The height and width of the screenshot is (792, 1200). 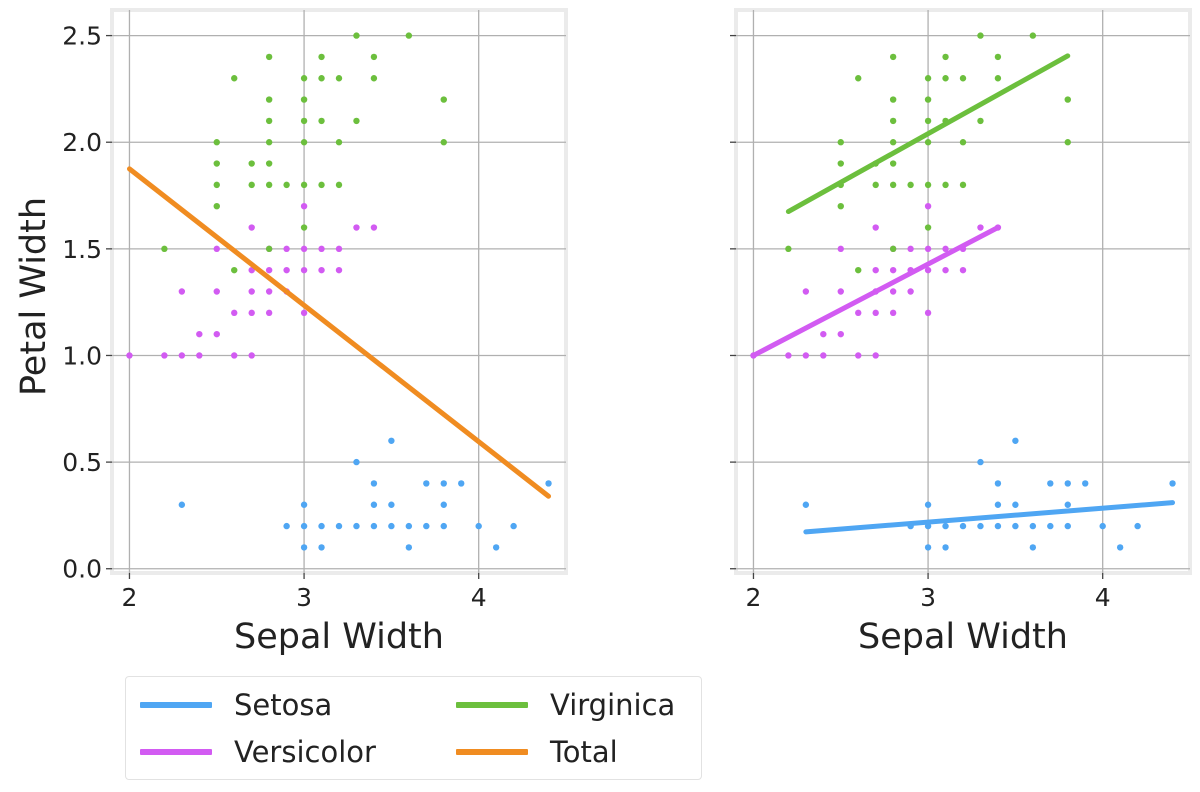 What do you see at coordinates (613, 705) in the screenshot?
I see `legend-label-virginica: Virginica` at bounding box center [613, 705].